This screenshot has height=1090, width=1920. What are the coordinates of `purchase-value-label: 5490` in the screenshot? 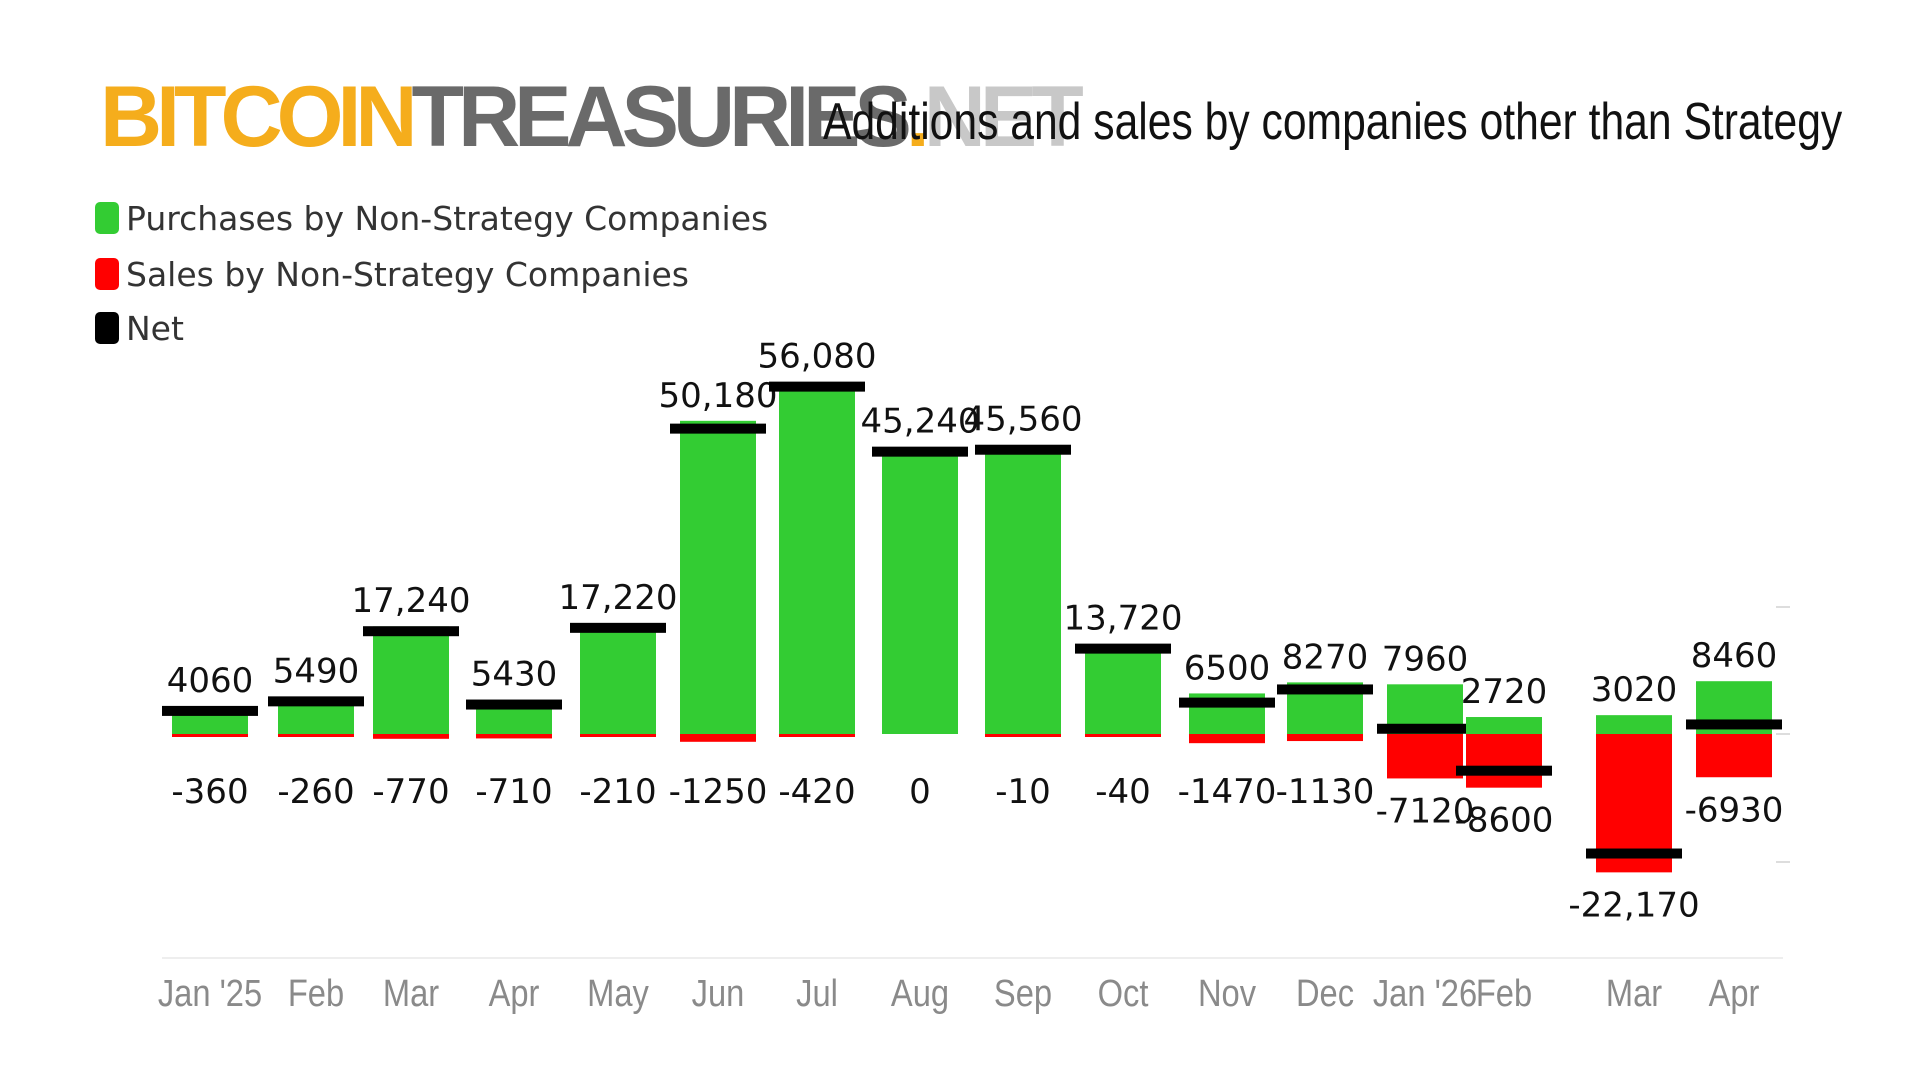 It's located at (316, 671).